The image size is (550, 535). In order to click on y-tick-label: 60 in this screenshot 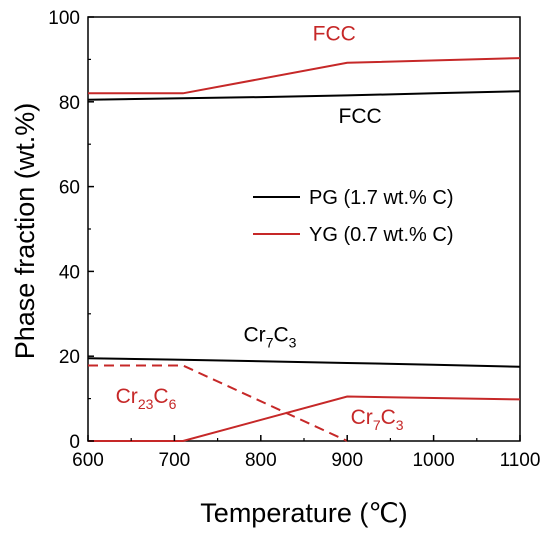, I will do `click(69, 188)`.